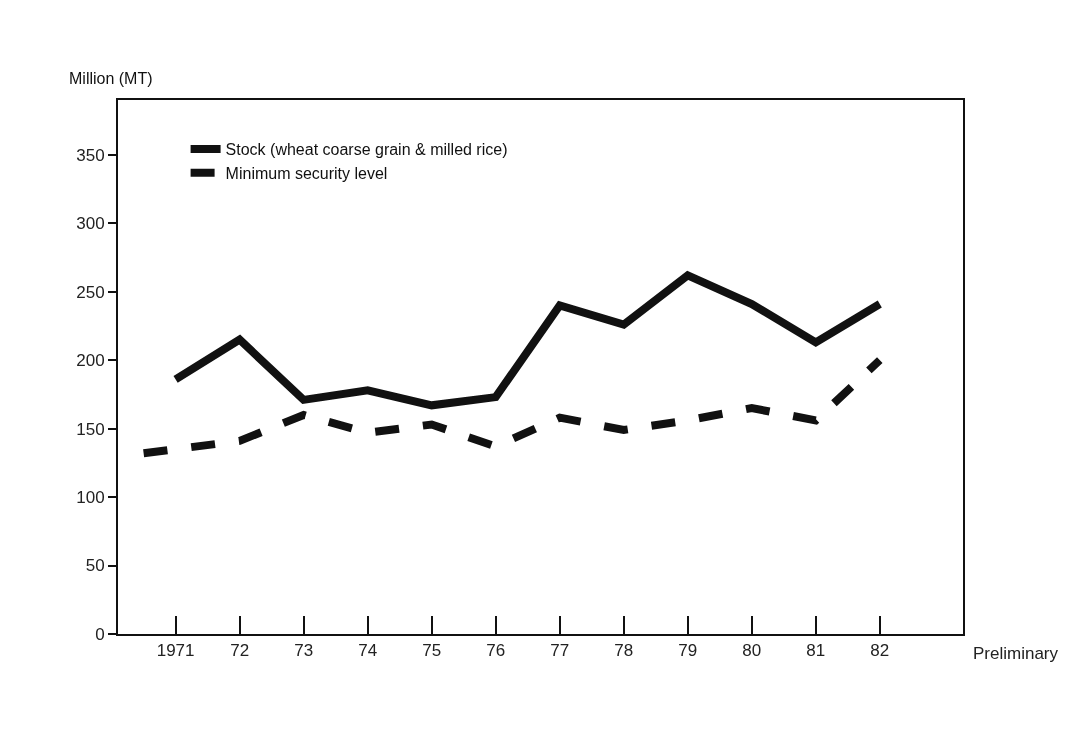  What do you see at coordinates (1016, 653) in the screenshot?
I see `text: Preliminary` at bounding box center [1016, 653].